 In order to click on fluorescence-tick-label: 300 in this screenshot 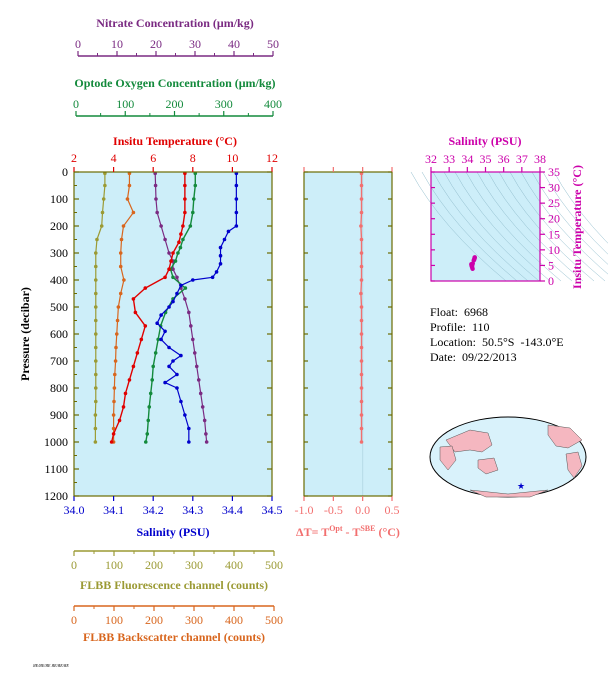, I will do `click(194, 565)`.